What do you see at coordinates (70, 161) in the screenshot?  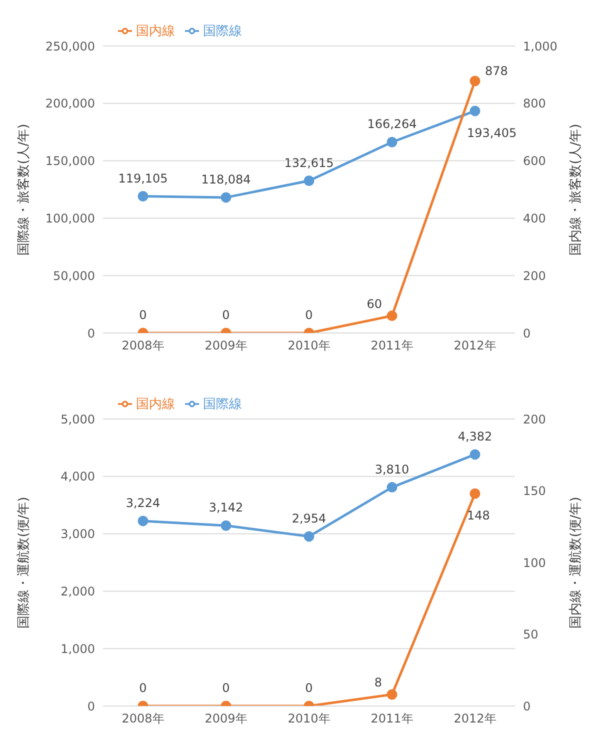 I see `y-tick-label: 150,000` at bounding box center [70, 161].